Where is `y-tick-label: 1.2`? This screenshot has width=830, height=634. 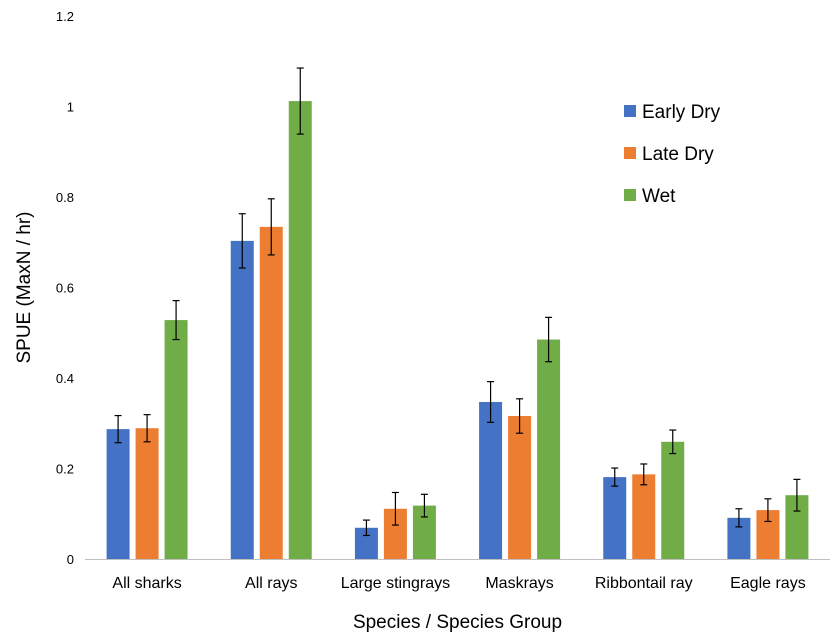 y-tick-label: 1.2 is located at coordinates (65, 16).